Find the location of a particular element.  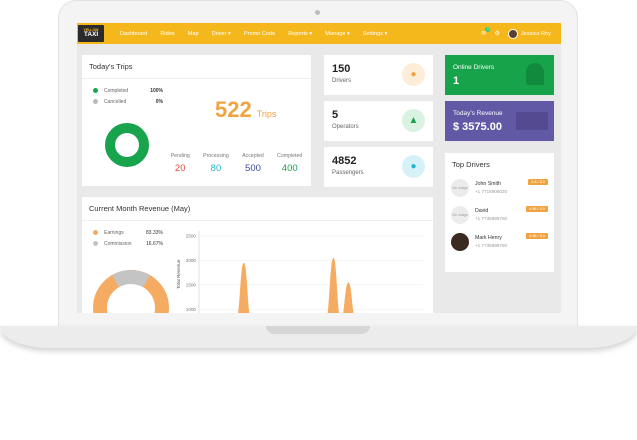

notification-bell-icon: ✉ 1 is located at coordinates (486, 32).